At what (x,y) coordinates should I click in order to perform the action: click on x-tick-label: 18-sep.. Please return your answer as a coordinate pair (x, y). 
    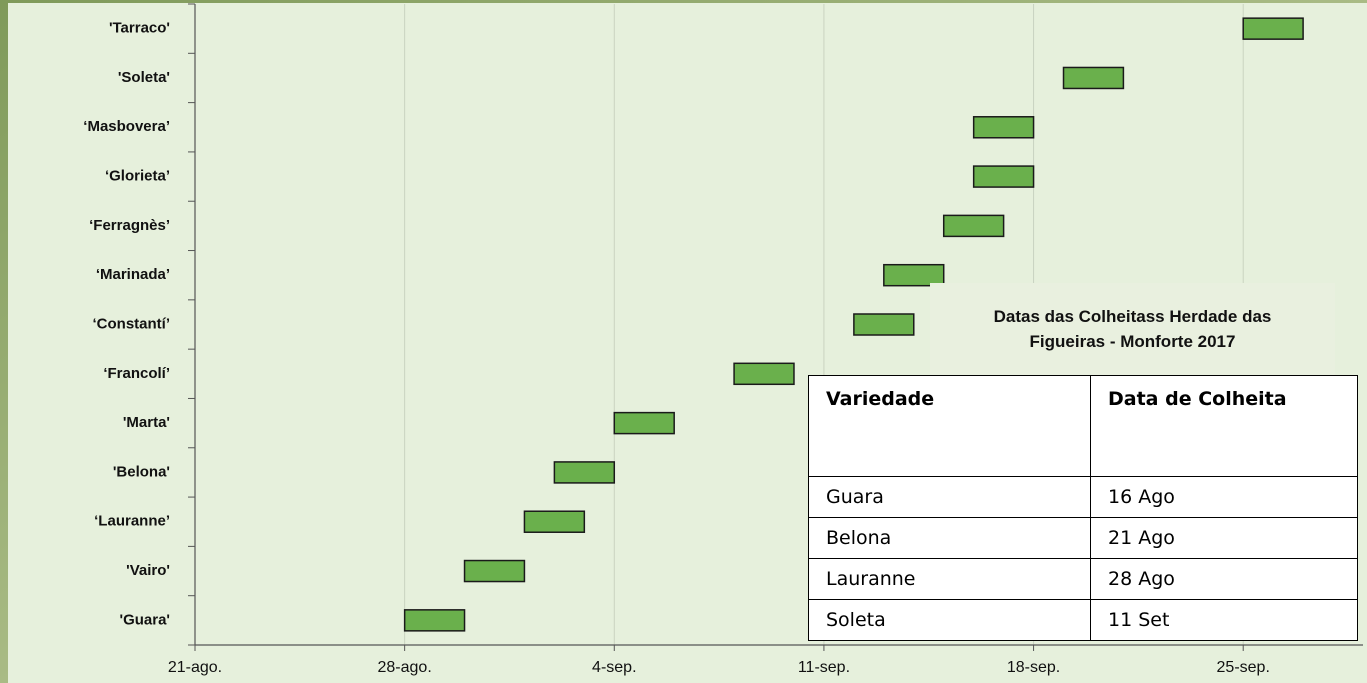
    Looking at the image, I should click on (1033, 667).